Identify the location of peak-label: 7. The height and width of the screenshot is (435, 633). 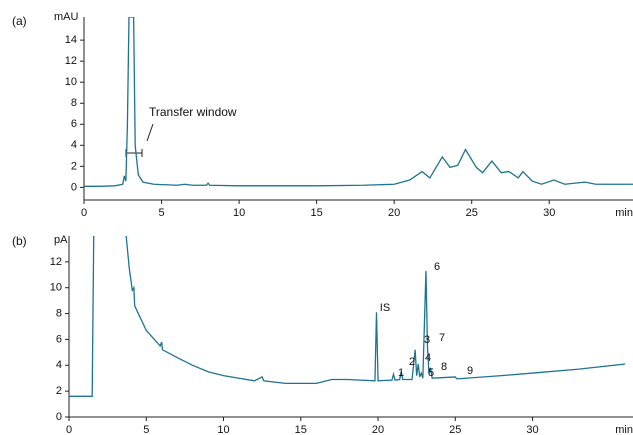
(442, 338).